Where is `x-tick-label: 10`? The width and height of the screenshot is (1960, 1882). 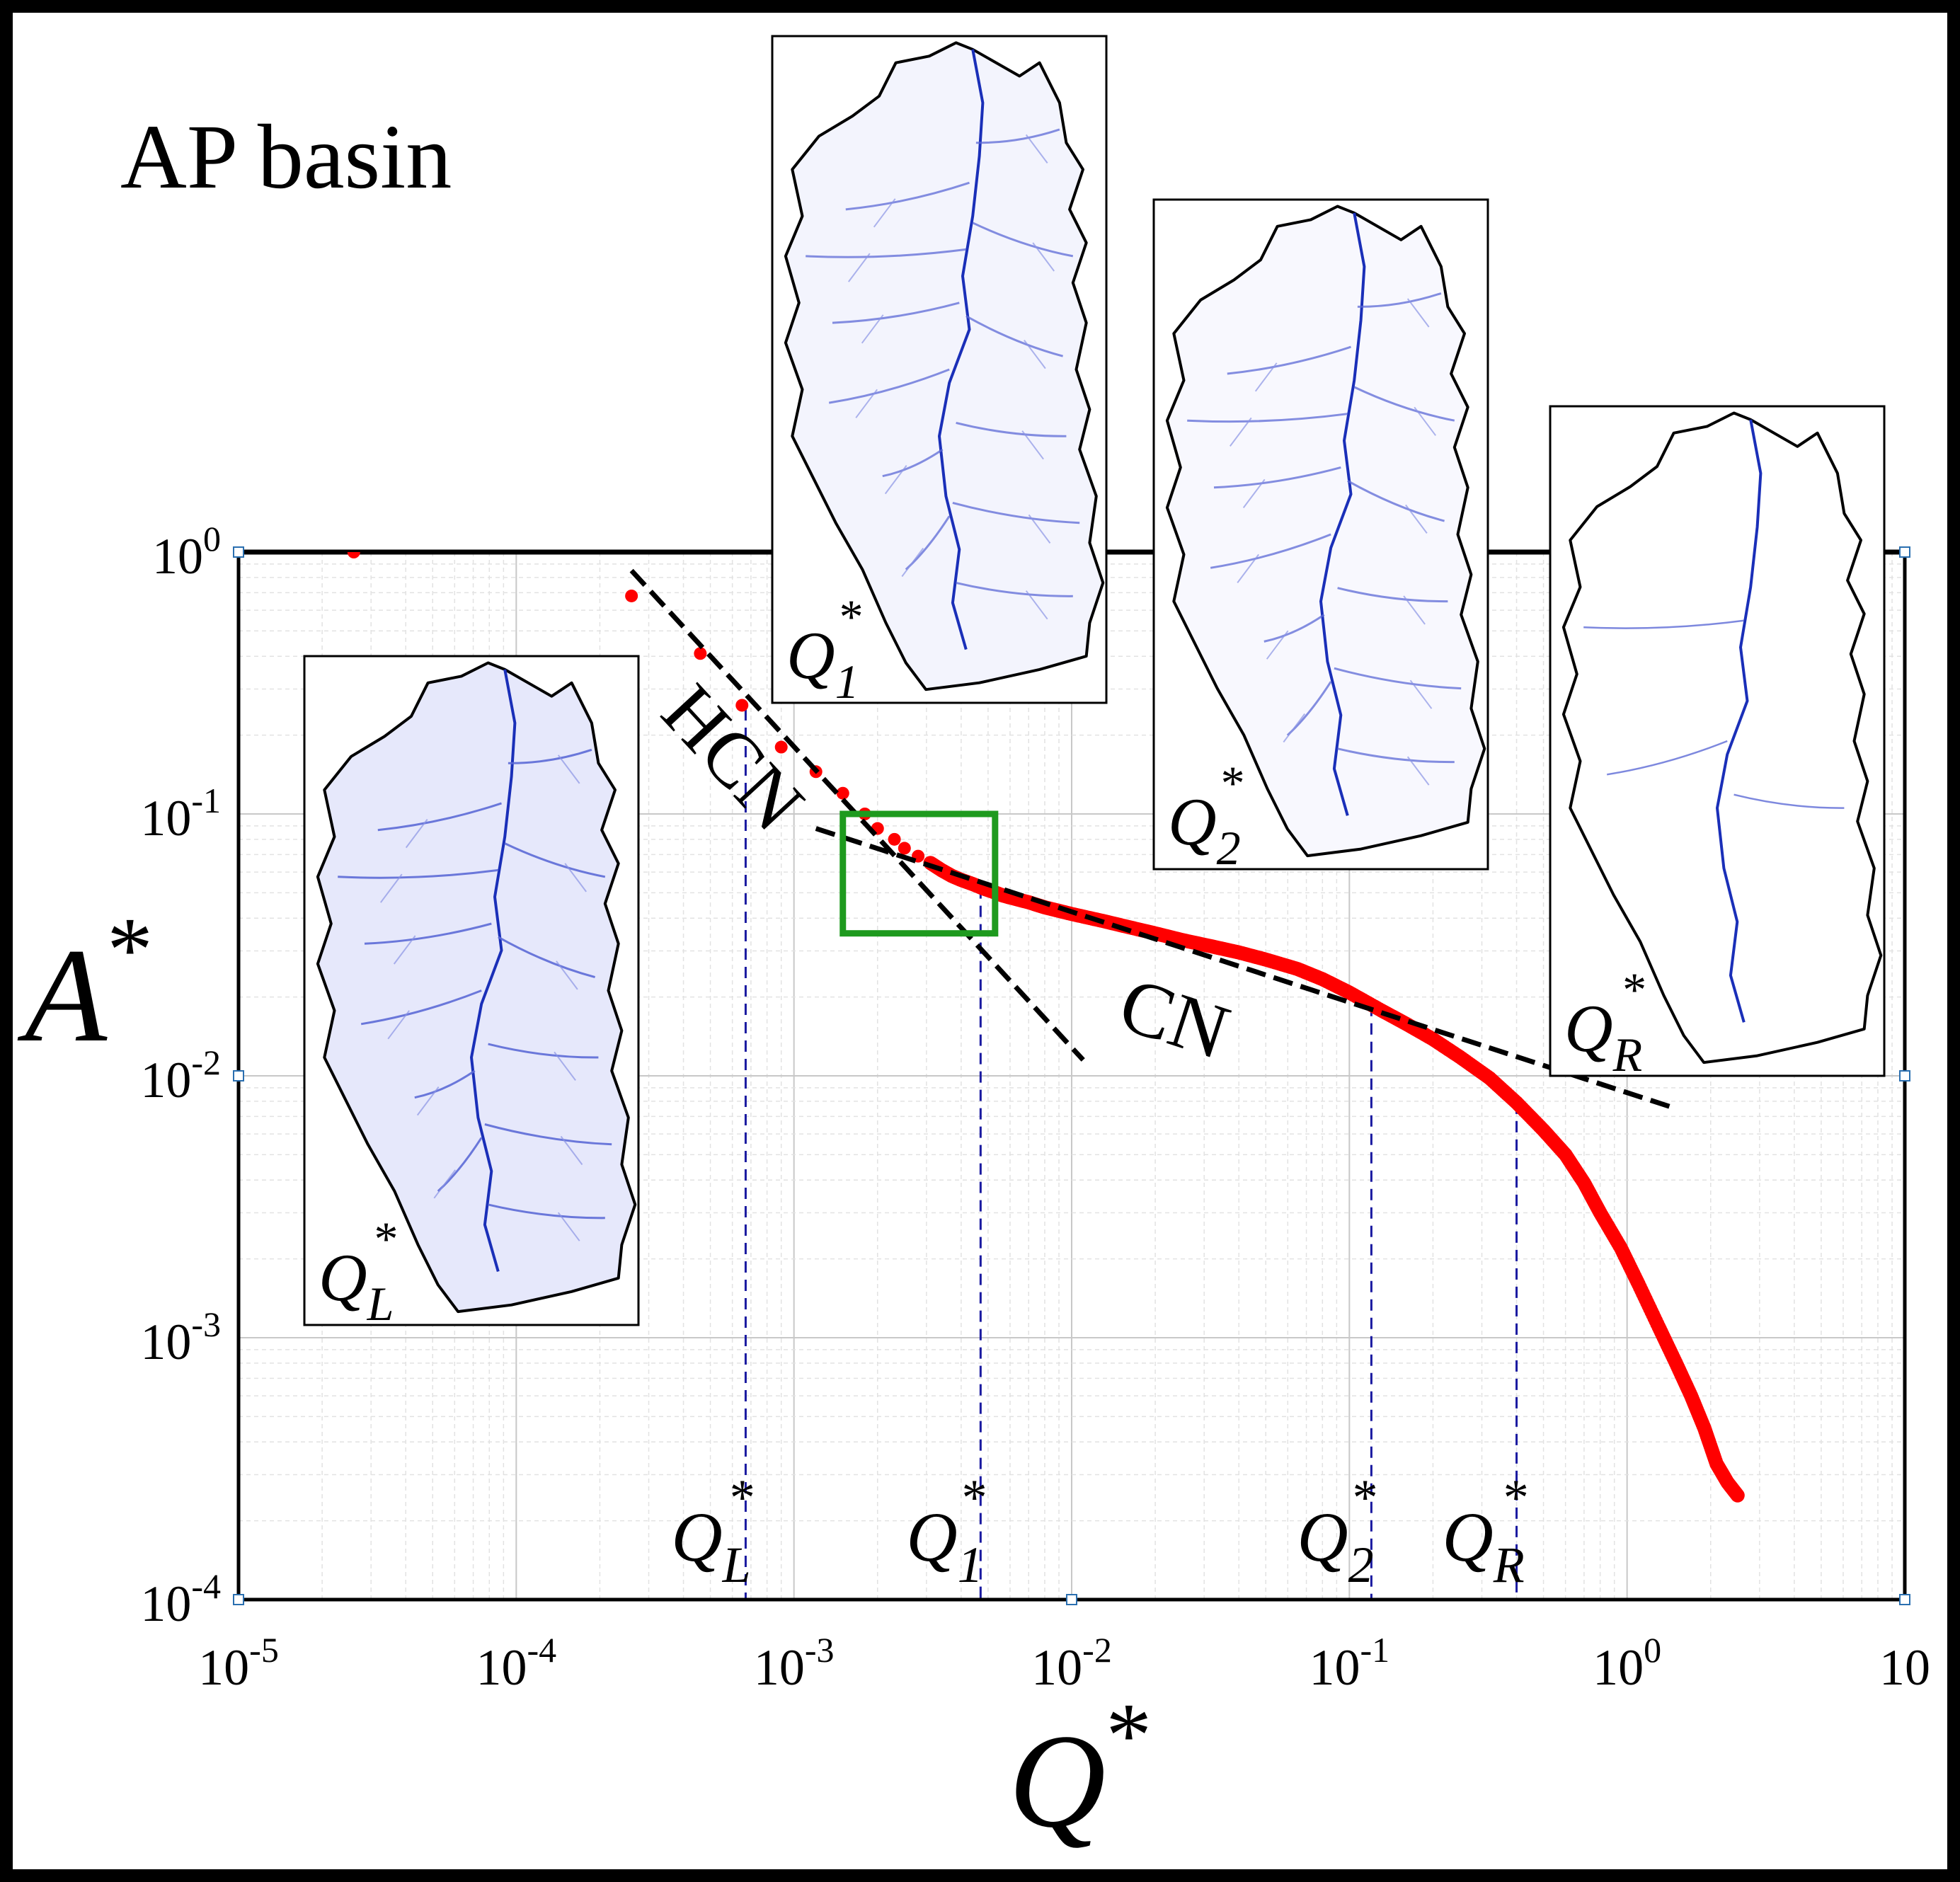 x-tick-label: 10 is located at coordinates (1904, 1667).